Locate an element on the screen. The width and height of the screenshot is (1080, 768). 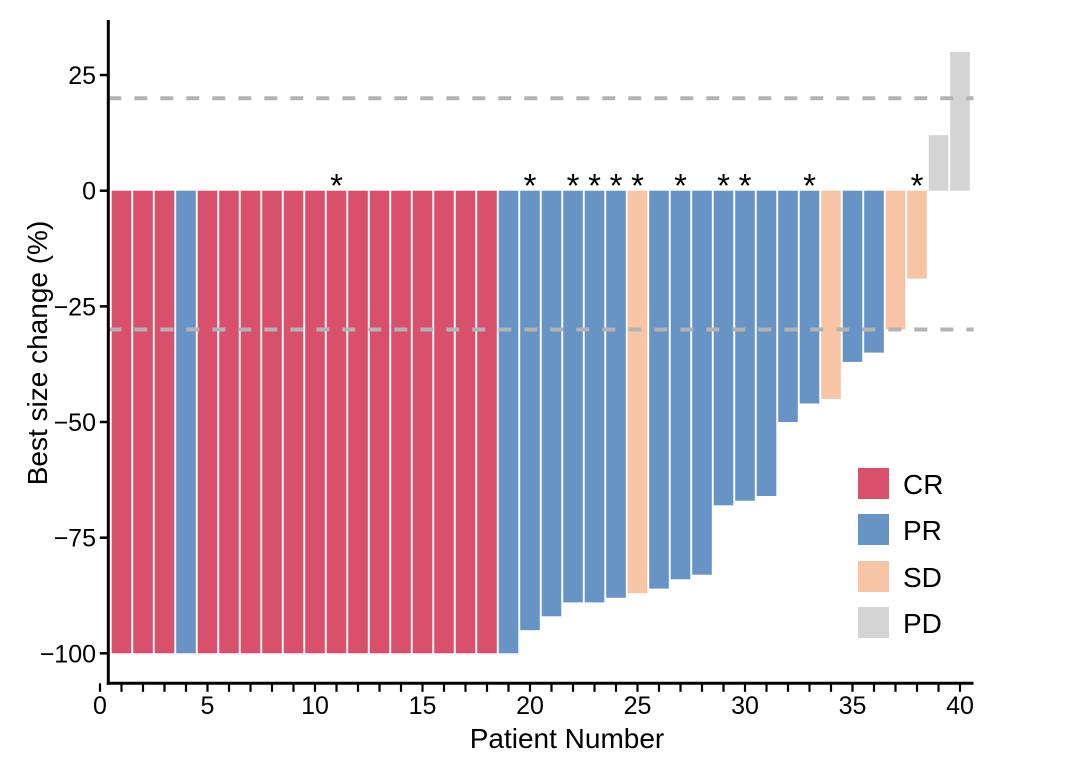
legend-swatch-pr is located at coordinates (873, 529).